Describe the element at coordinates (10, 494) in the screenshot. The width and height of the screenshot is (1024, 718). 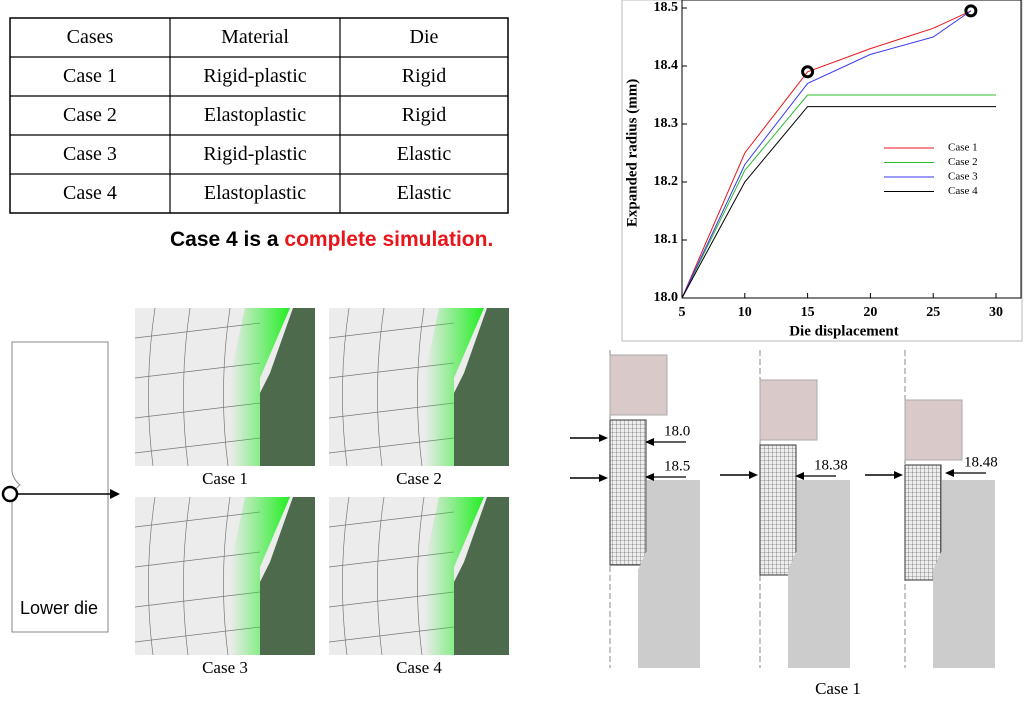
I see `marker` at that location.